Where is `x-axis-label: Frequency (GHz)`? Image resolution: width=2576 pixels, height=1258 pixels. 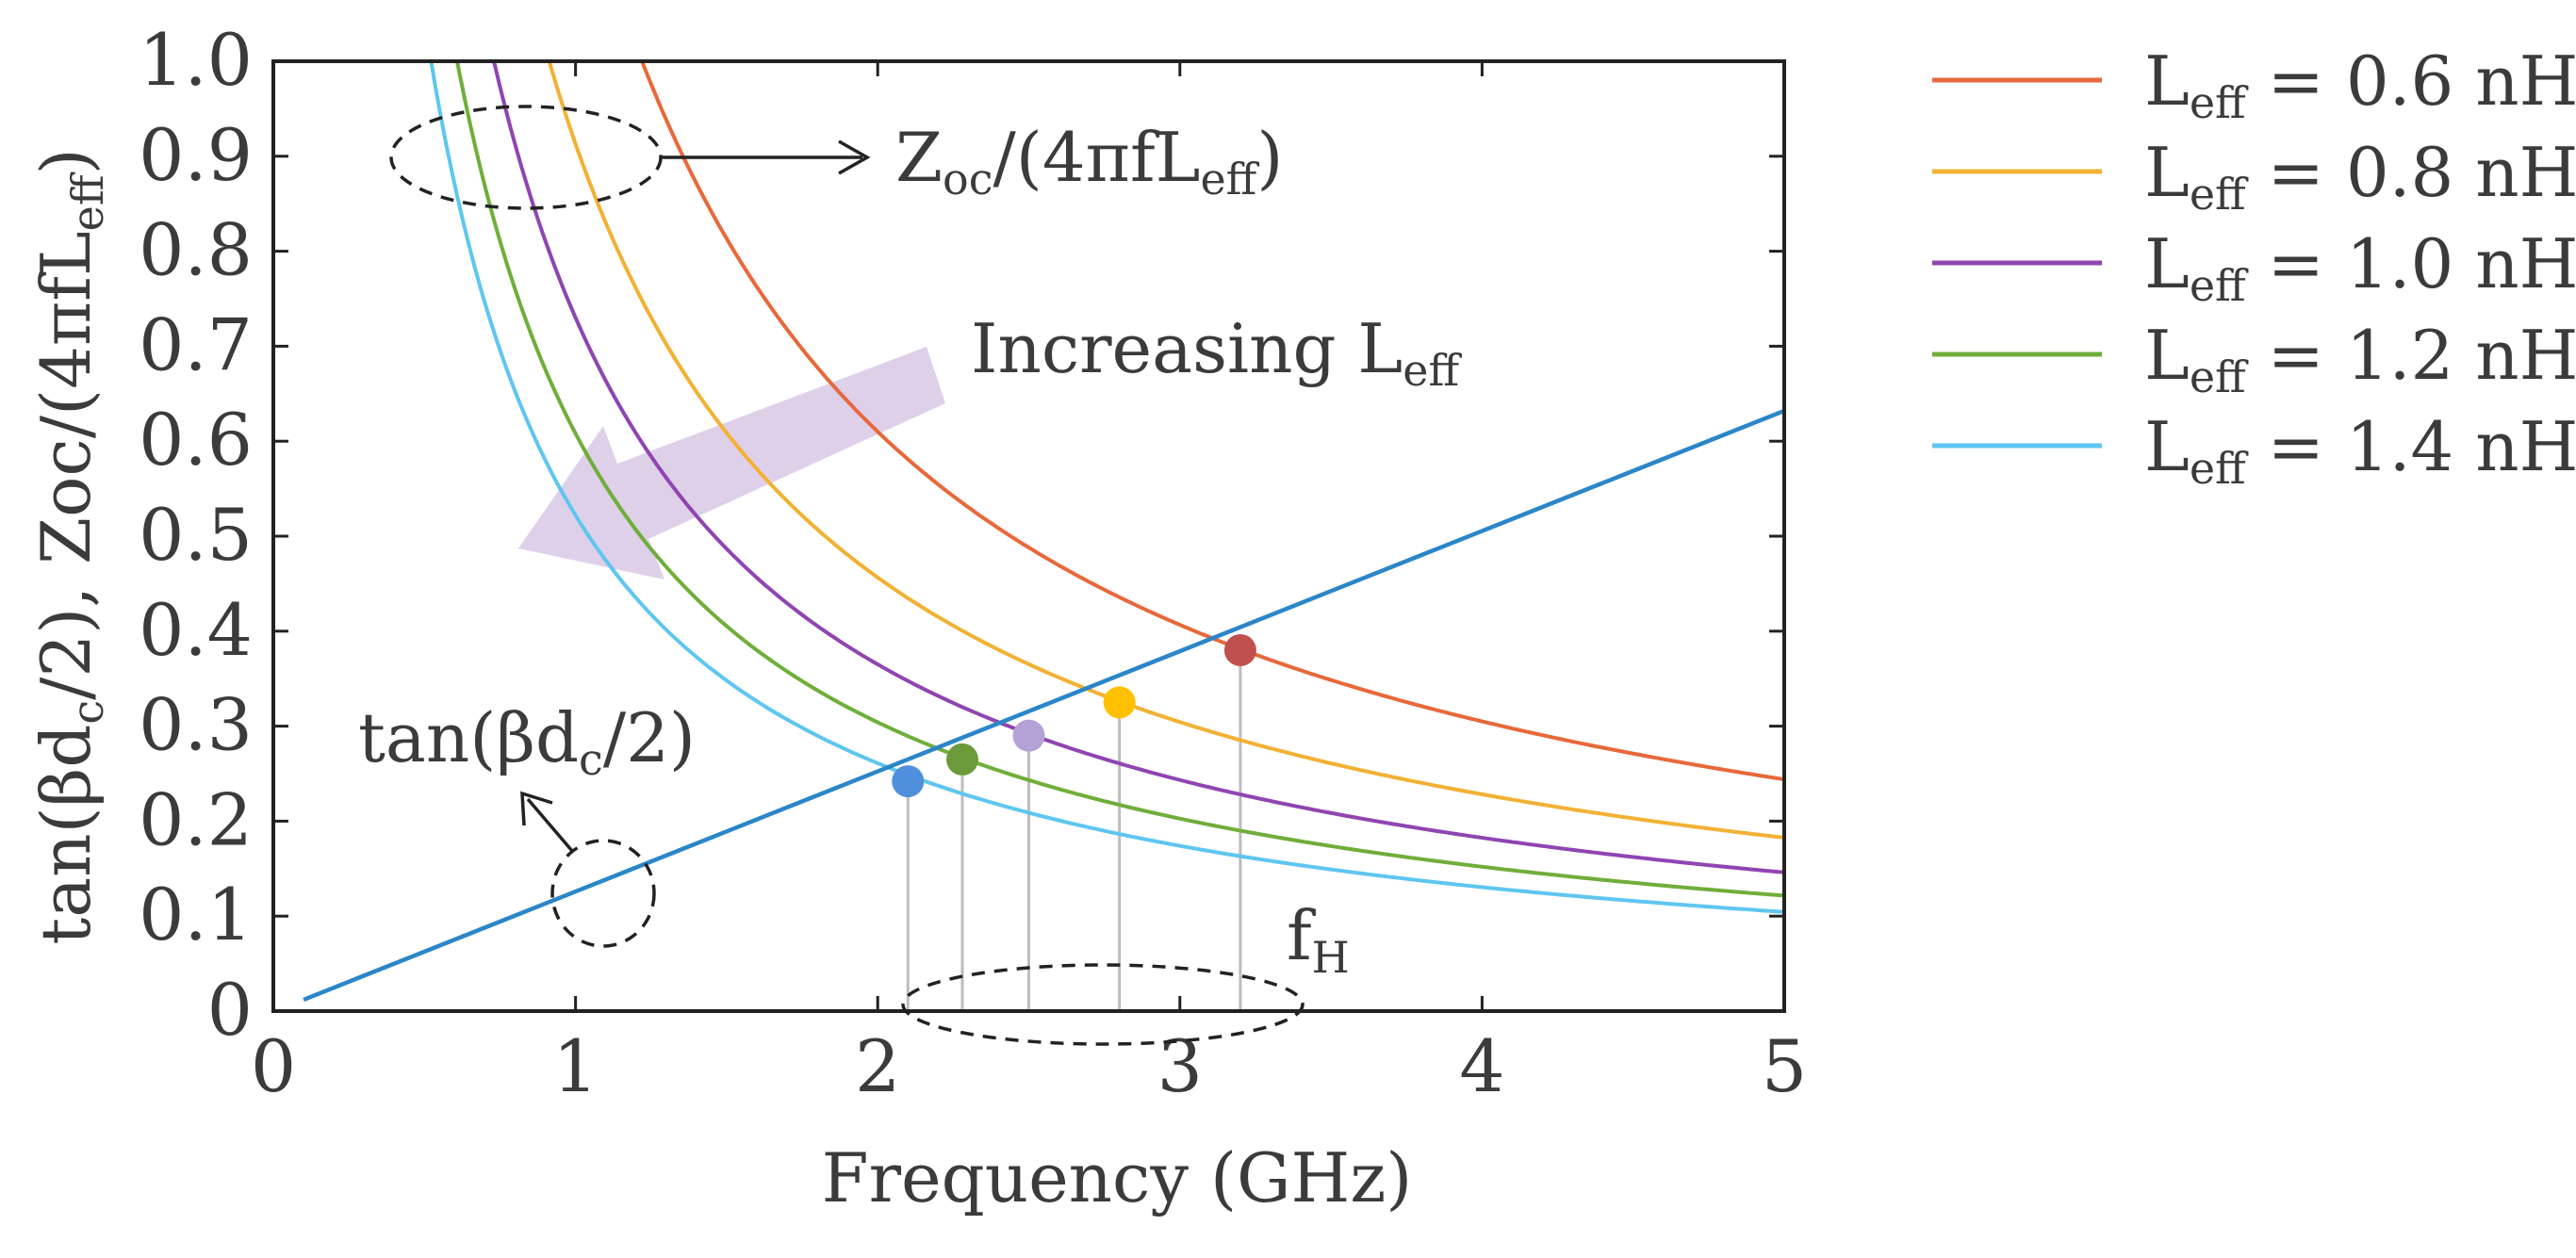 x-axis-label: Frequency (GHz) is located at coordinates (1117, 1177).